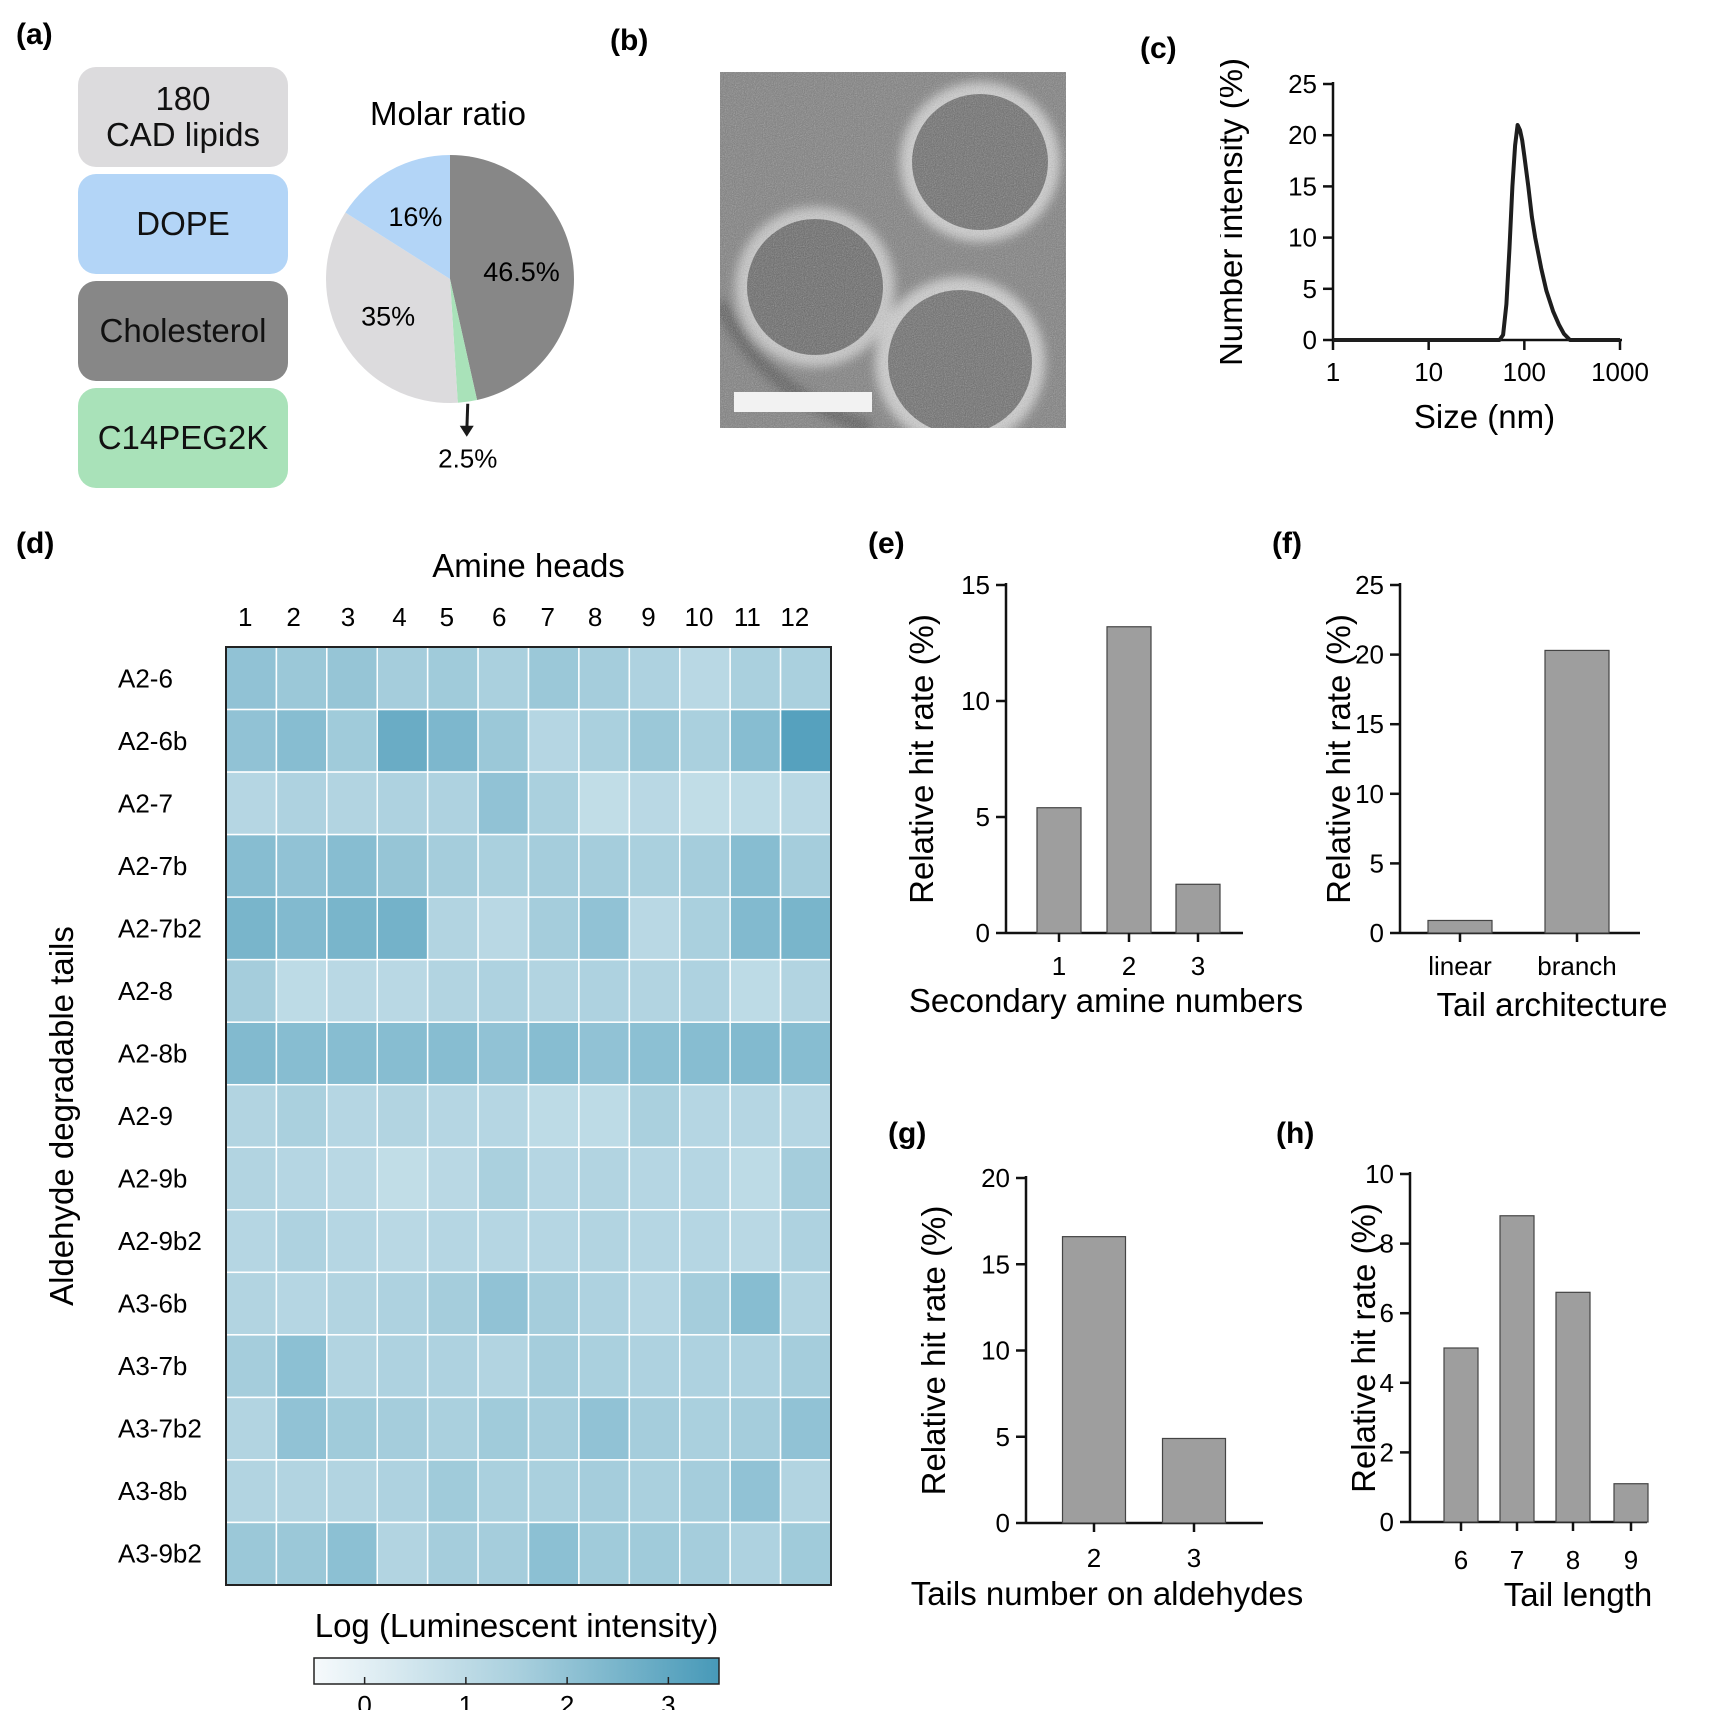 The image size is (1709, 1730). Describe the element at coordinates (1194, 1558) in the screenshot. I see `x-tick-label: 3` at that location.